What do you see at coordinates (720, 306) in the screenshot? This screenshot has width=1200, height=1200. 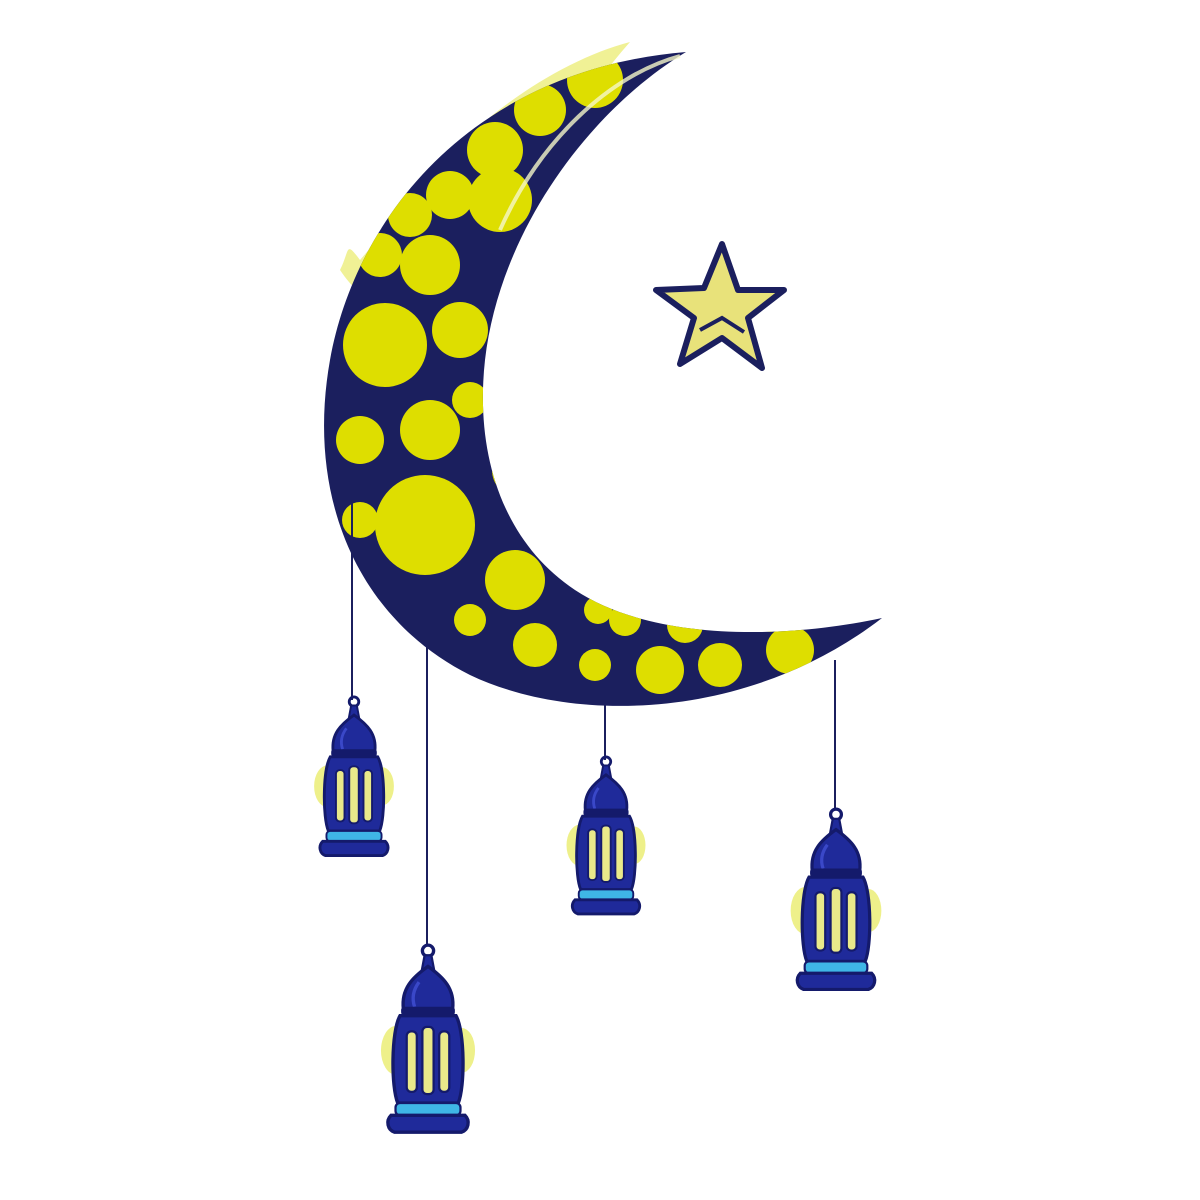 I see `star-icon` at bounding box center [720, 306].